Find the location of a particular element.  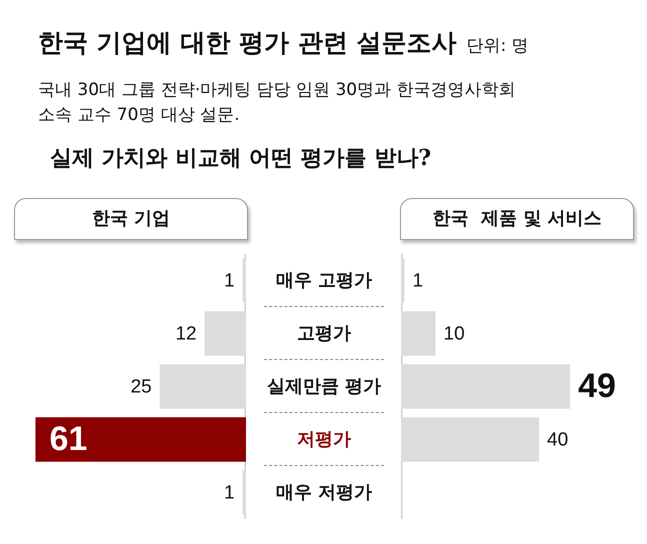

y-tick-label: 고평가 is located at coordinates (324, 334).